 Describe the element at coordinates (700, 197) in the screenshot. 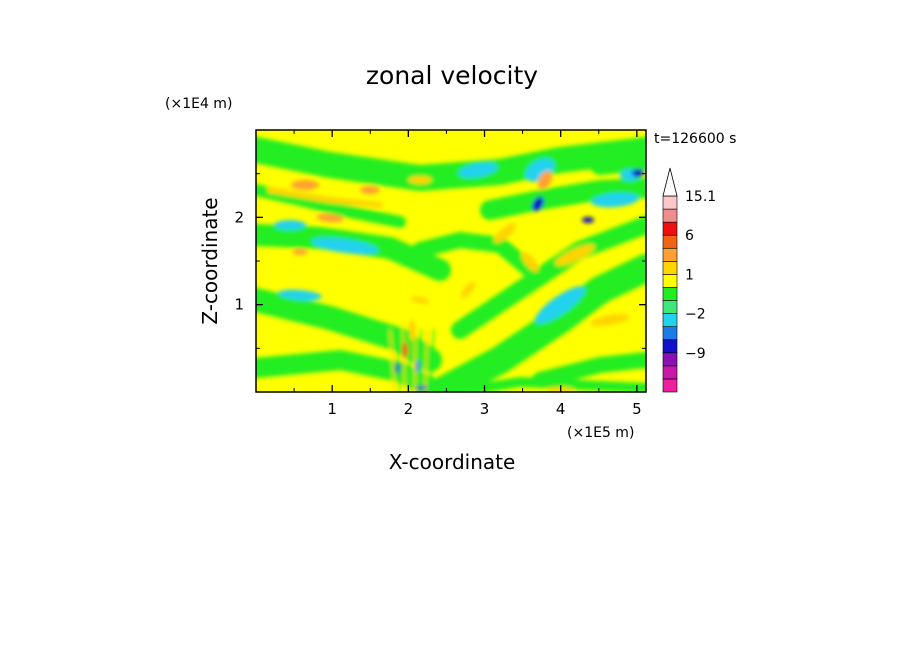

I see `colorbar-label: 15.1` at that location.